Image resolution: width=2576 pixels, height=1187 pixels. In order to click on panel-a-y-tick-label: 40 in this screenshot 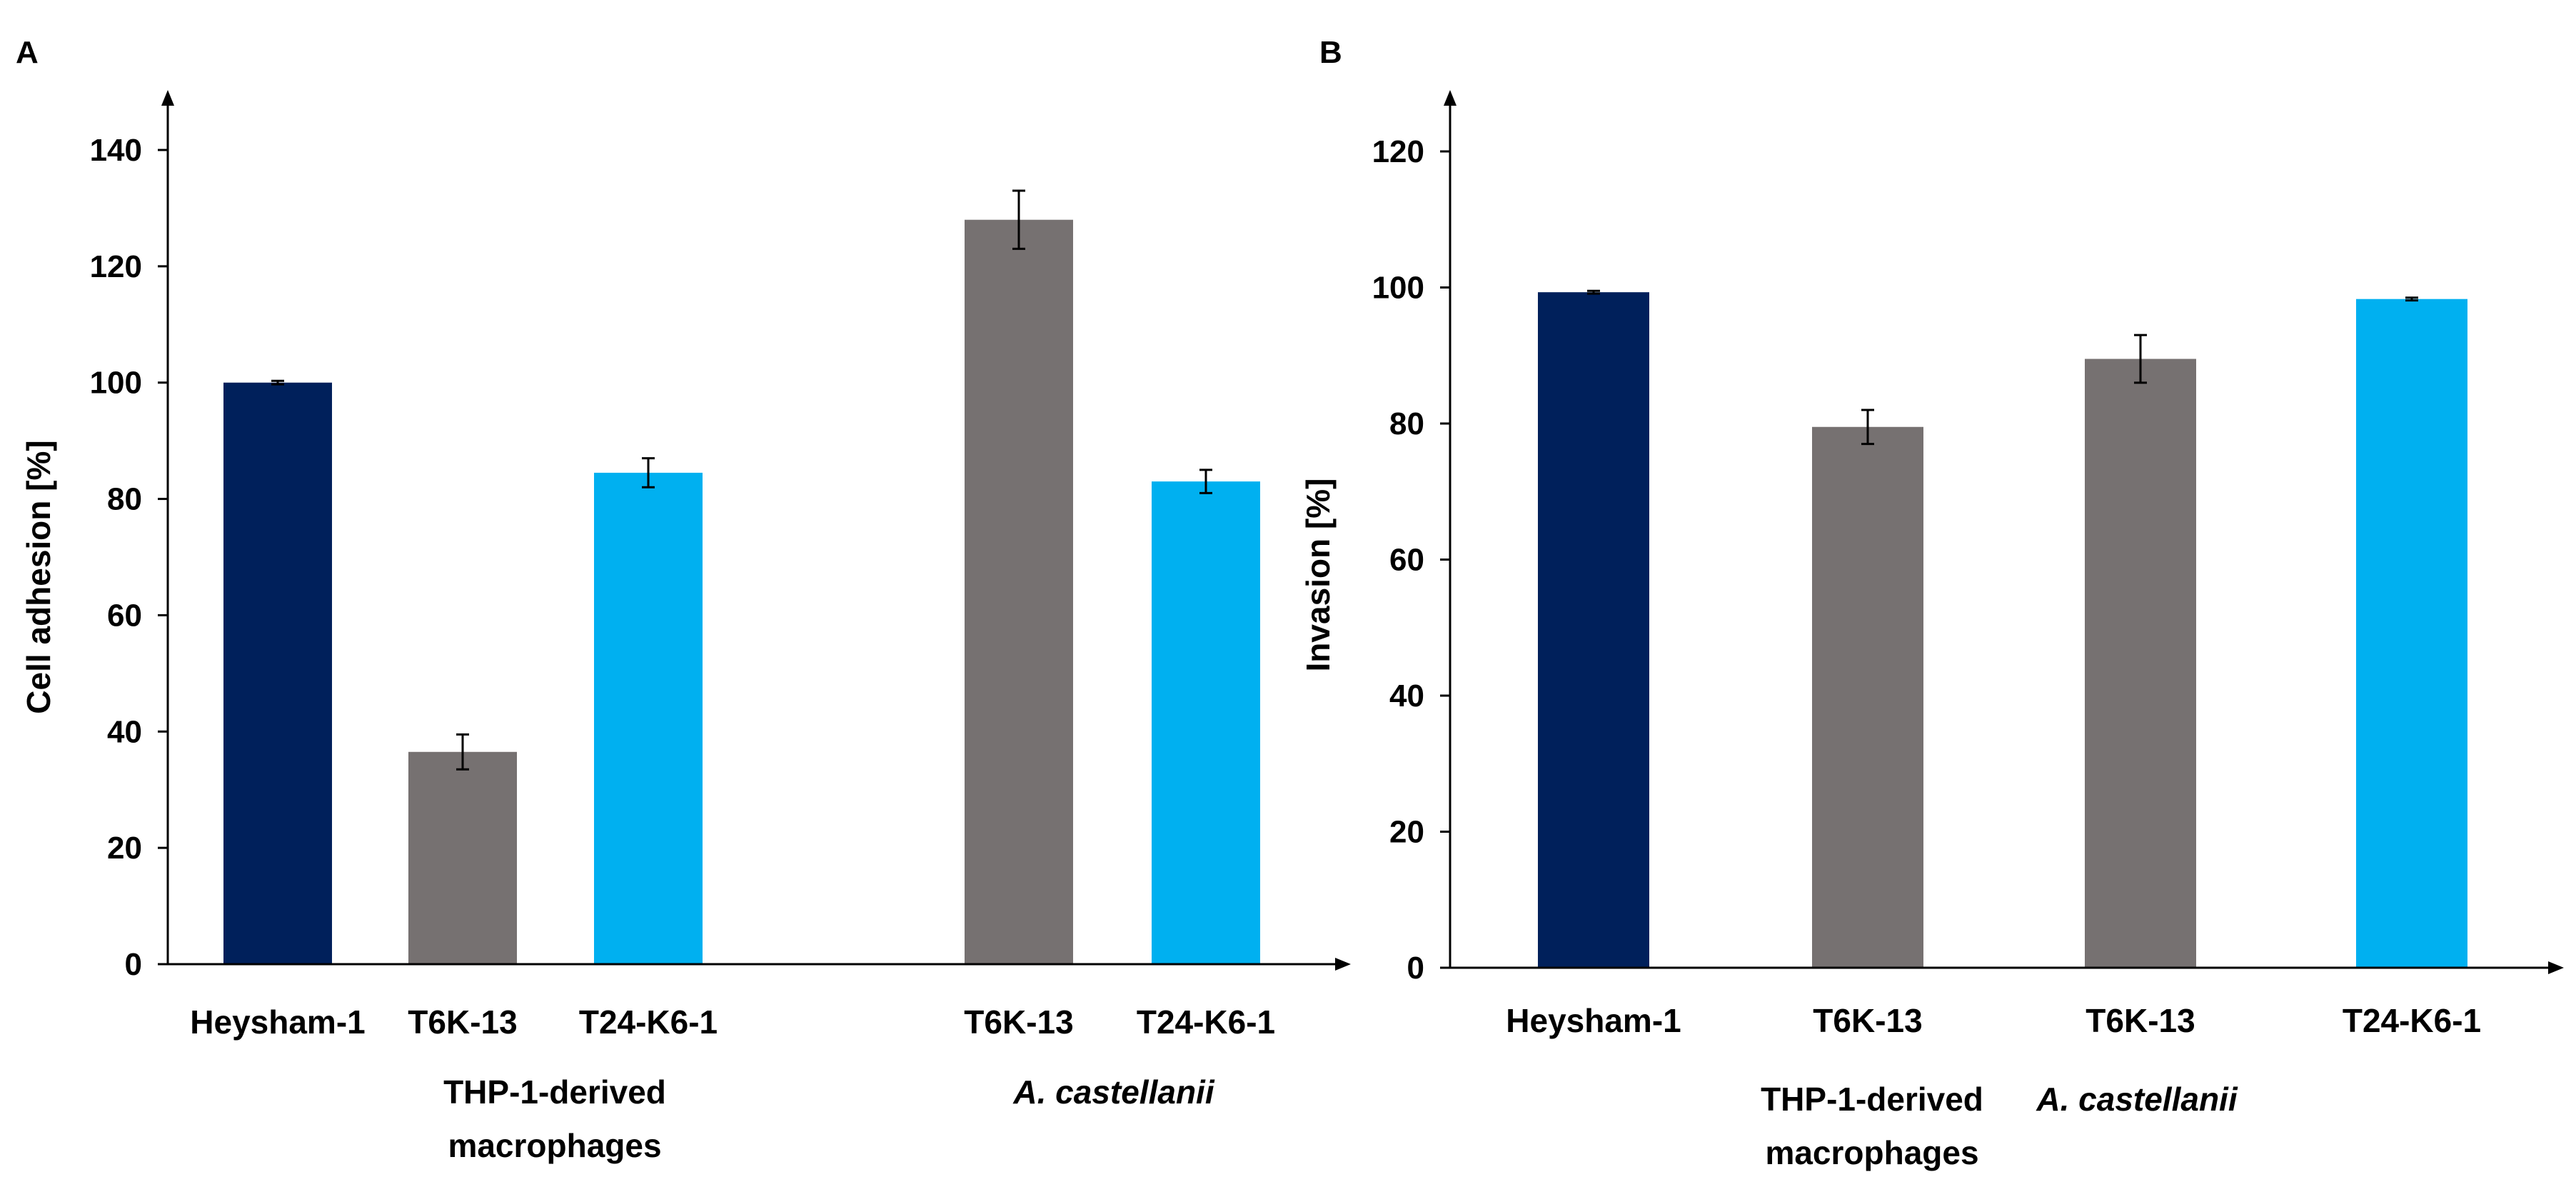, I will do `click(125, 731)`.